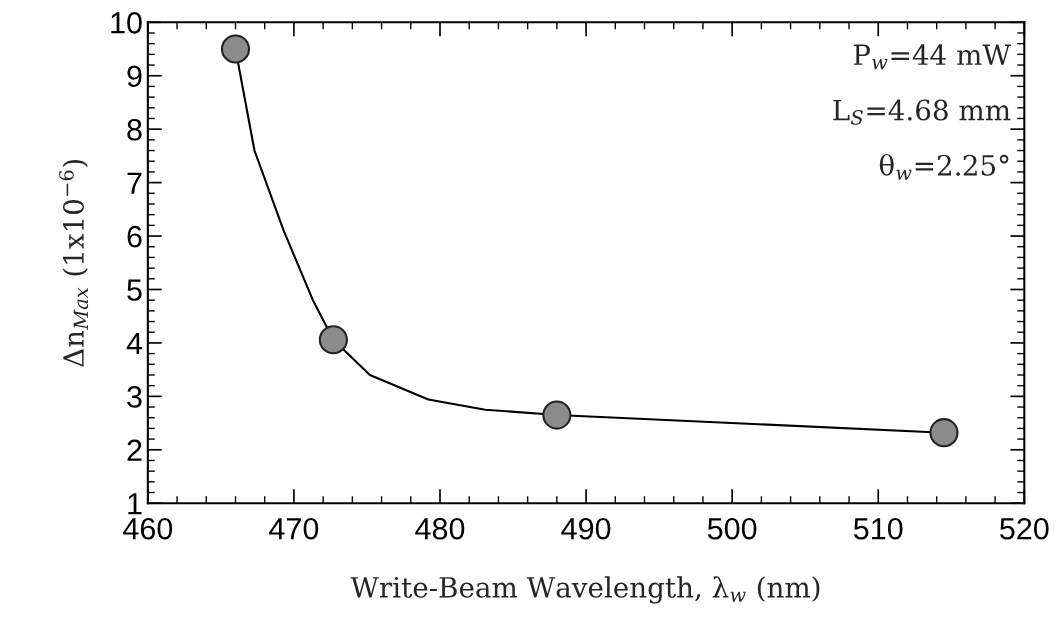  What do you see at coordinates (135, 504) in the screenshot?
I see `y-tick-label: 1` at bounding box center [135, 504].